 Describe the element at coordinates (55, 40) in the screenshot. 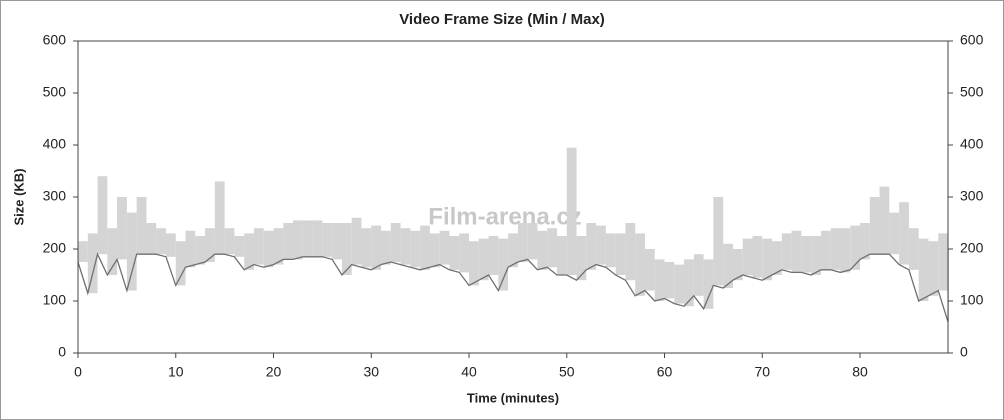

I see `y-tick-label: 600` at that location.